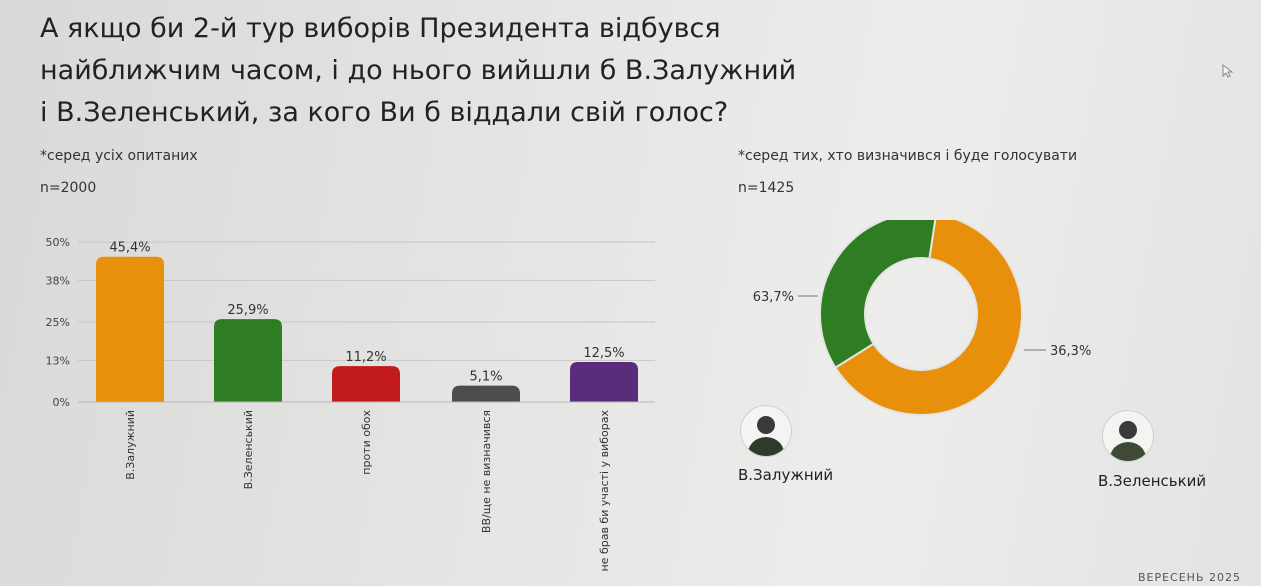 This screenshot has width=1261, height=586. I want to click on donut-chart: 63,7% 36,3%, so click(922, 318).